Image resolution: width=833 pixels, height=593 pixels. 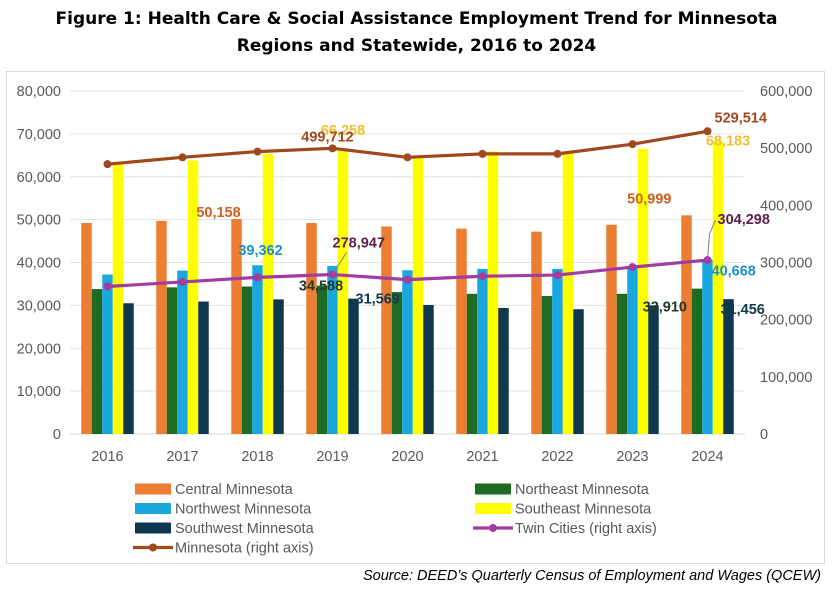 I want to click on right-axis-tick-label: 300,000, so click(x=786, y=264).